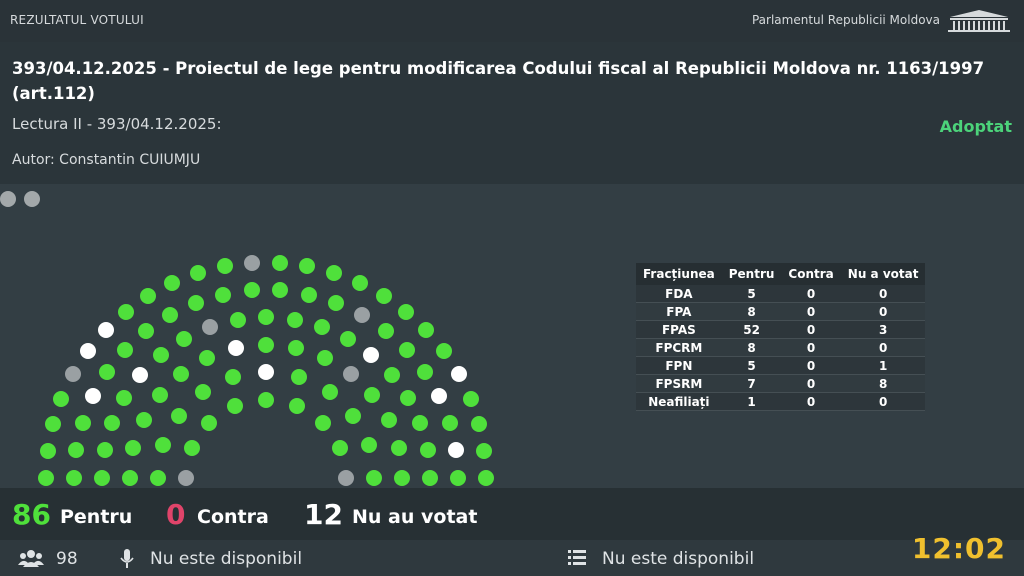 The width and height of the screenshot is (1024, 576). What do you see at coordinates (323, 514) in the screenshot?
I see `absent-count: 12` at bounding box center [323, 514].